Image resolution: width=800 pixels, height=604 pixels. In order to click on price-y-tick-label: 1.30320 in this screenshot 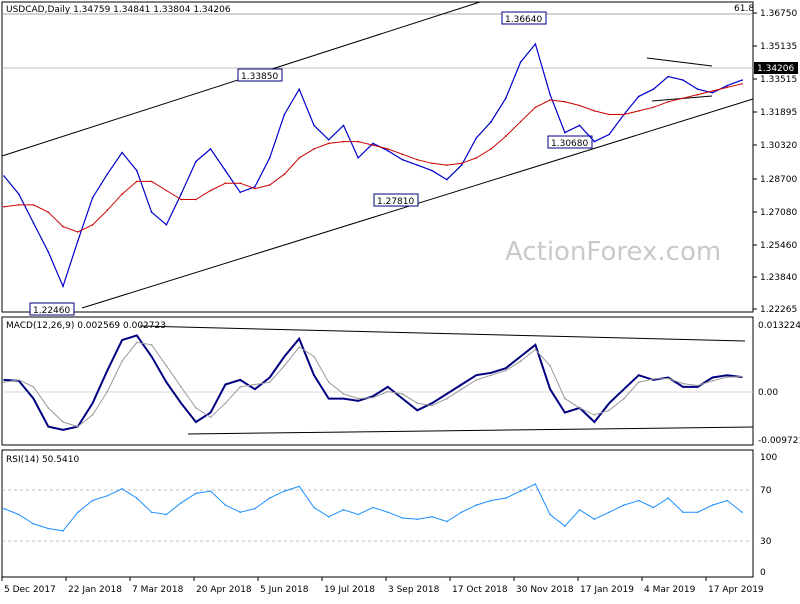, I will do `click(778, 146)`.